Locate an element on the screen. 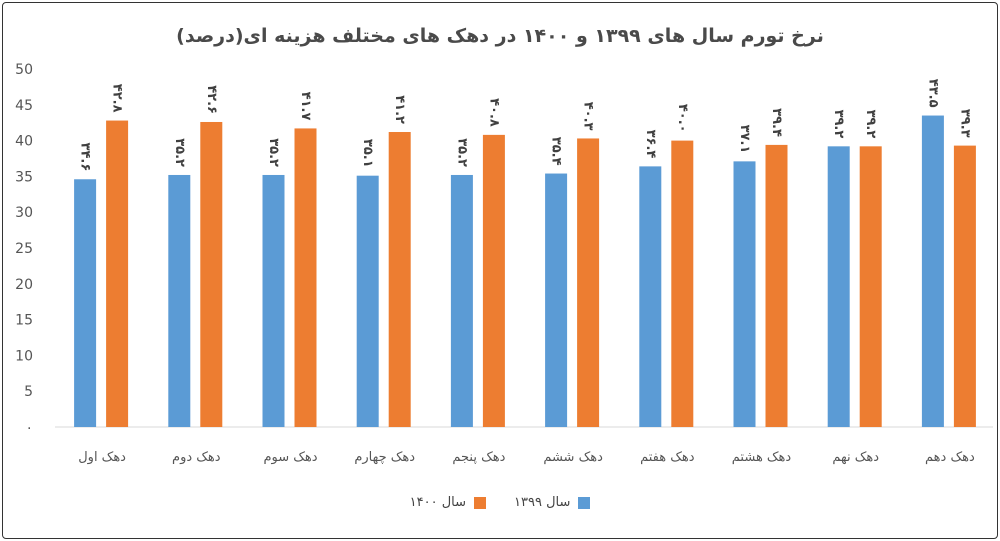 The height and width of the screenshot is (541, 1000). data-label: ۳۹.۳ is located at coordinates (964, 123).